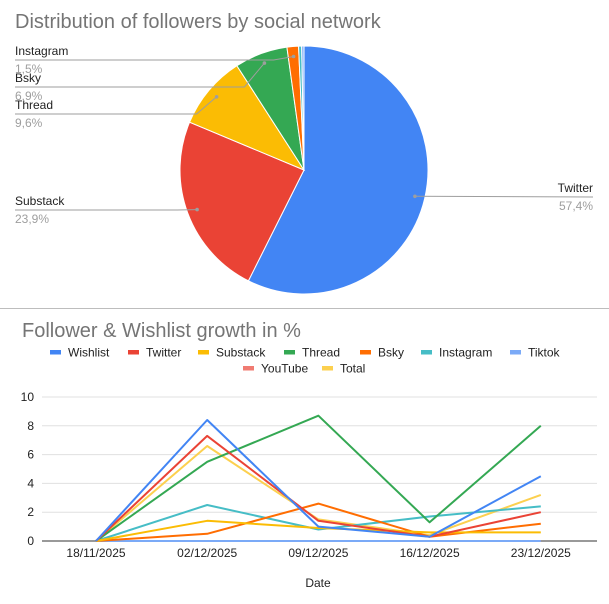 This screenshot has width=609, height=604. I want to click on legend-item-tiktok: Tiktok, so click(535, 353).